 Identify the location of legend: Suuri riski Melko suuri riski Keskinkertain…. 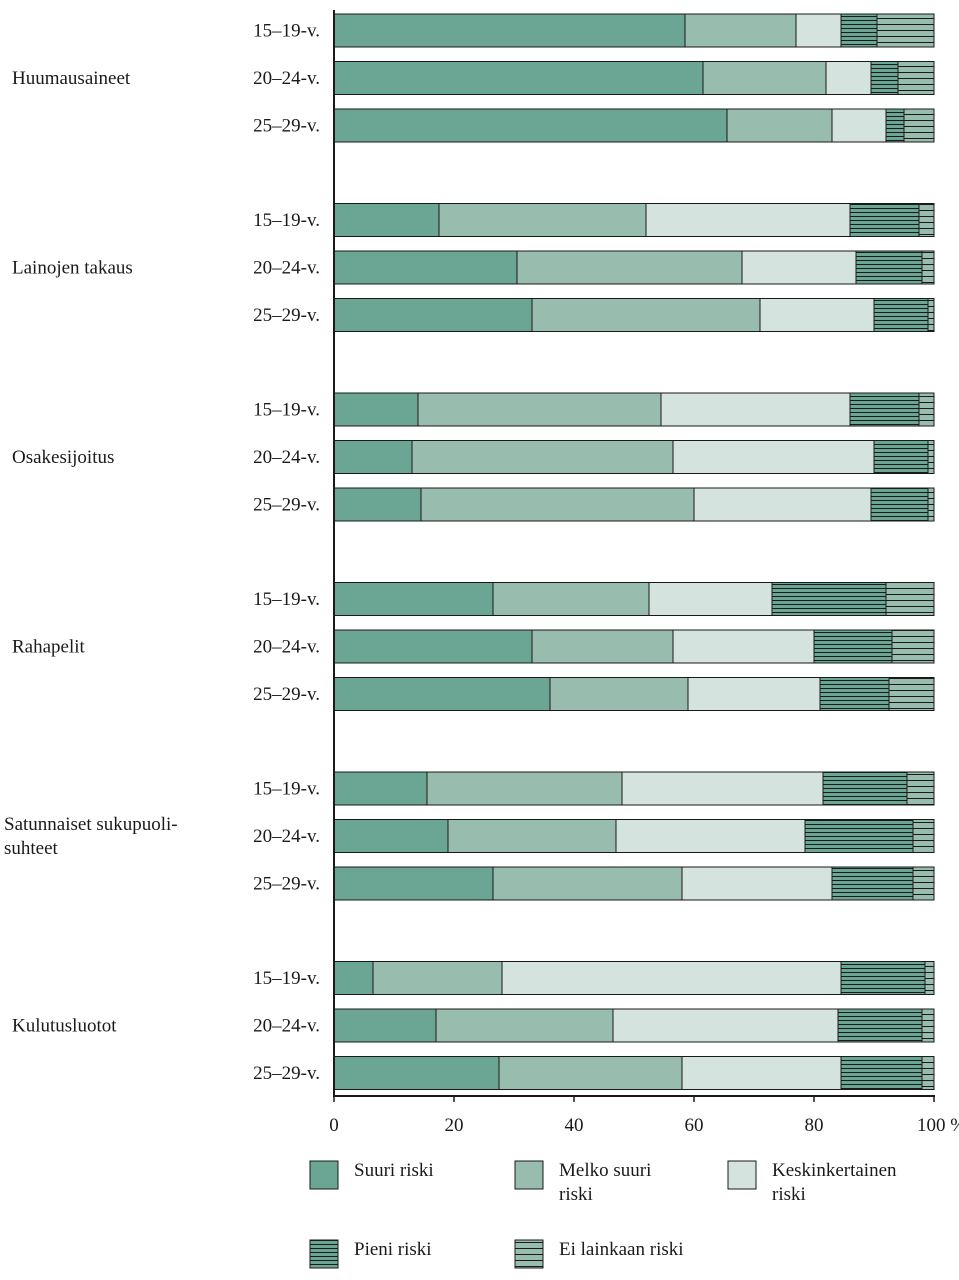
(603, 1214).